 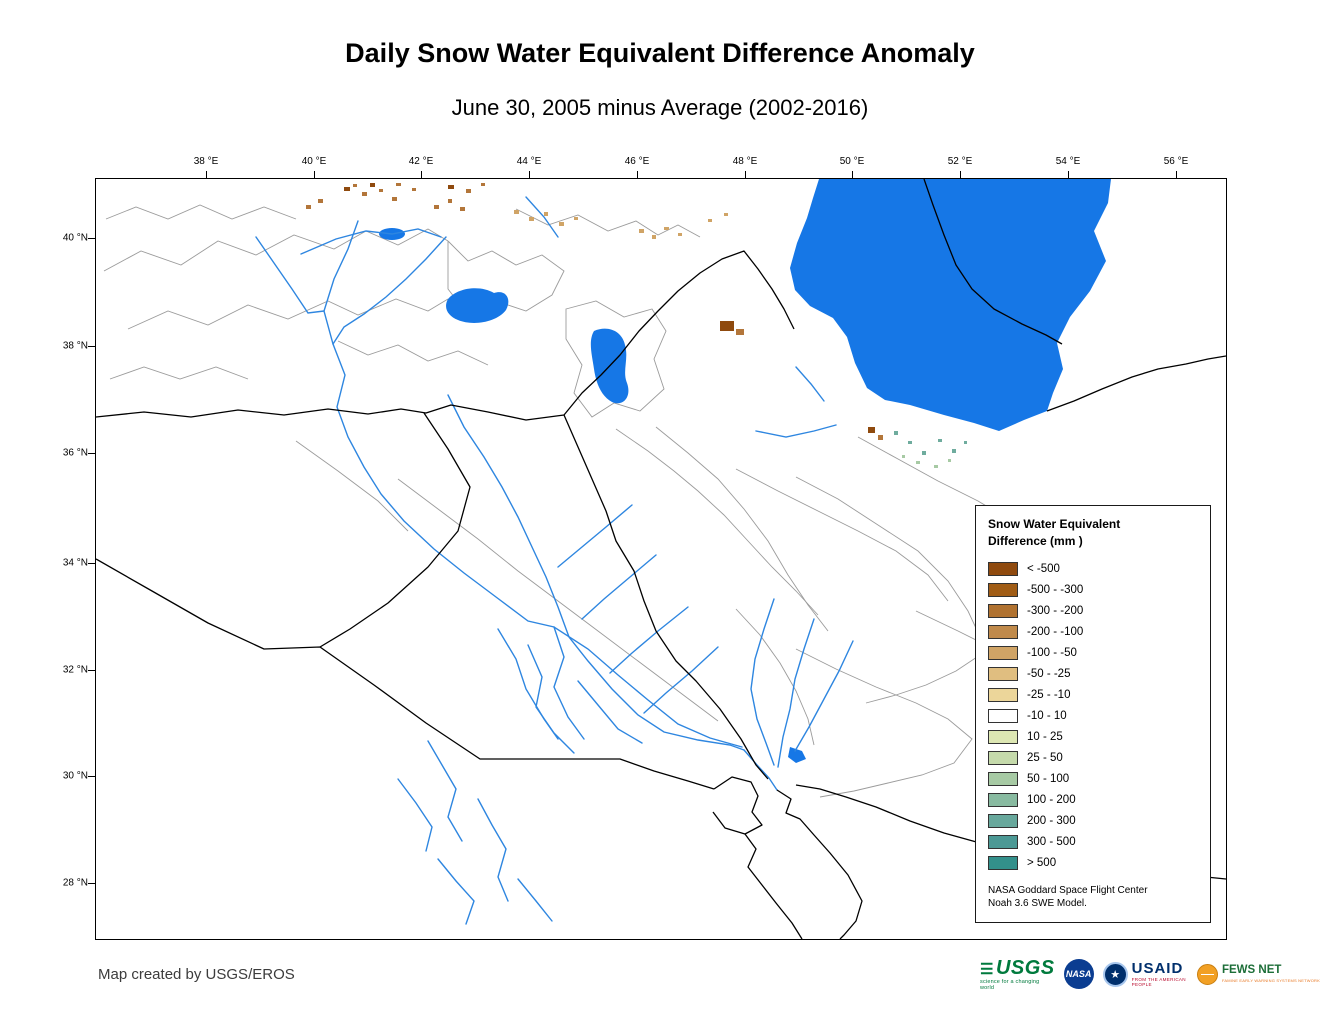 I want to click on nasa-logo: NASA, so click(x=1078, y=974).